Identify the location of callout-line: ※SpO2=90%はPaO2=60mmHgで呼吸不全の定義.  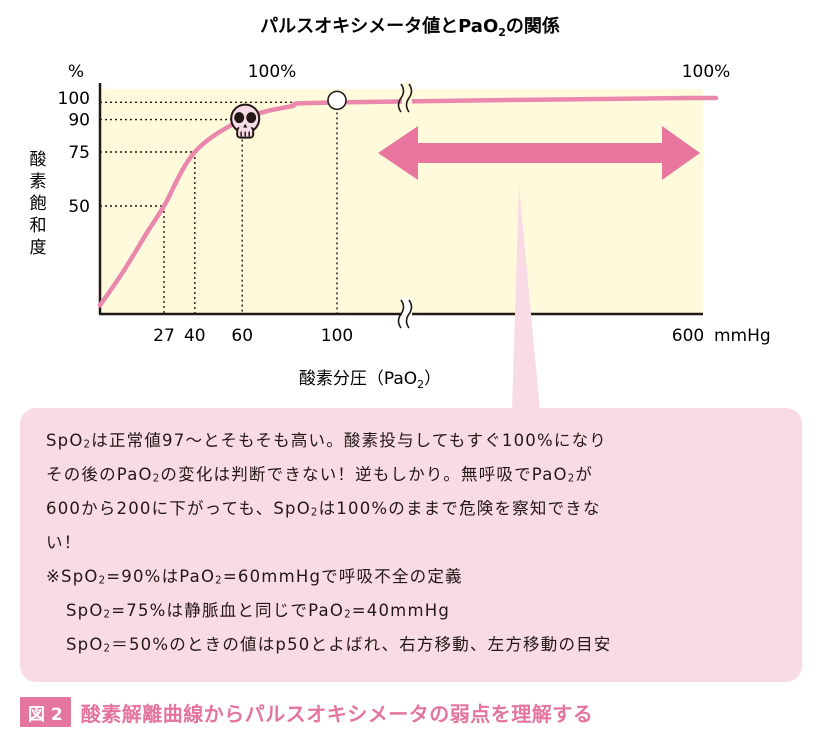
(416, 577).